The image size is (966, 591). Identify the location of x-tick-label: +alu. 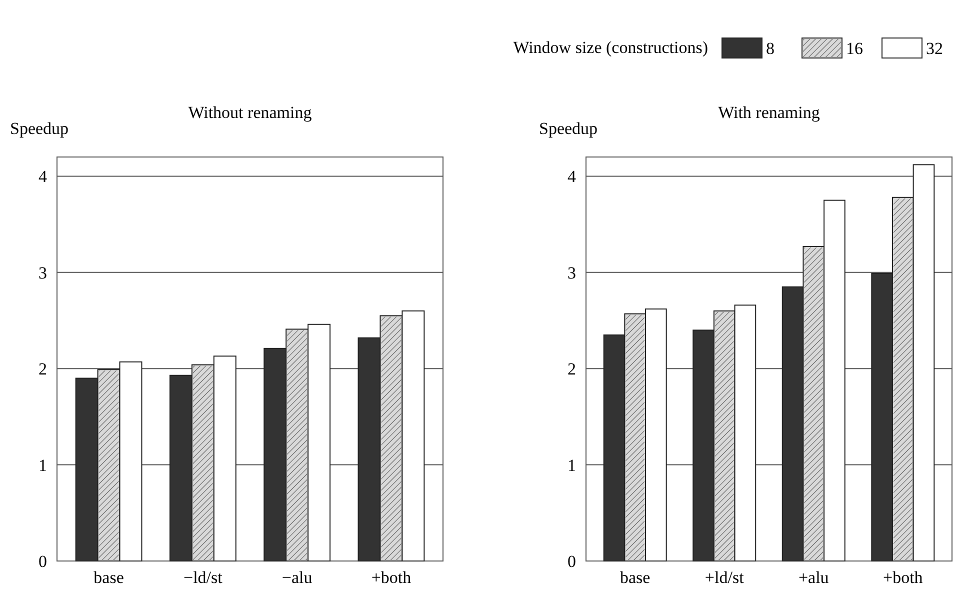
(814, 577).